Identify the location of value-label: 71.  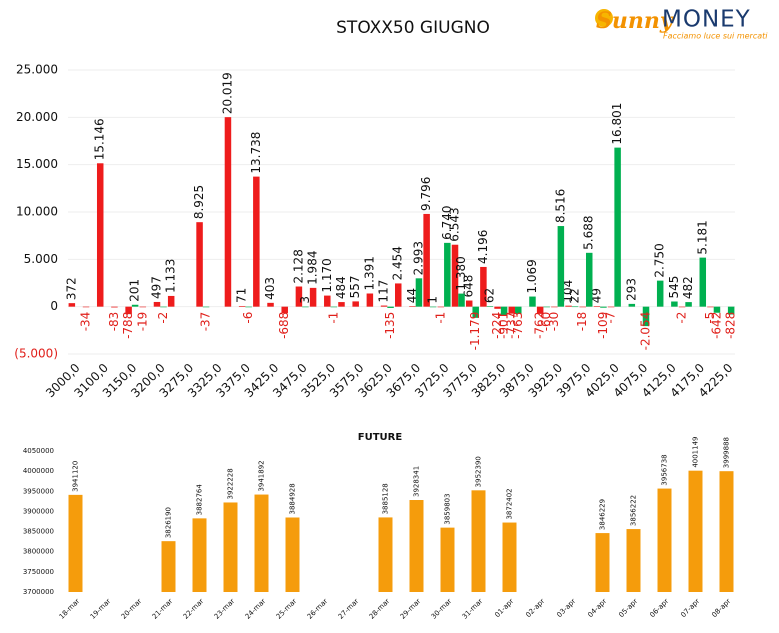
(242, 295).